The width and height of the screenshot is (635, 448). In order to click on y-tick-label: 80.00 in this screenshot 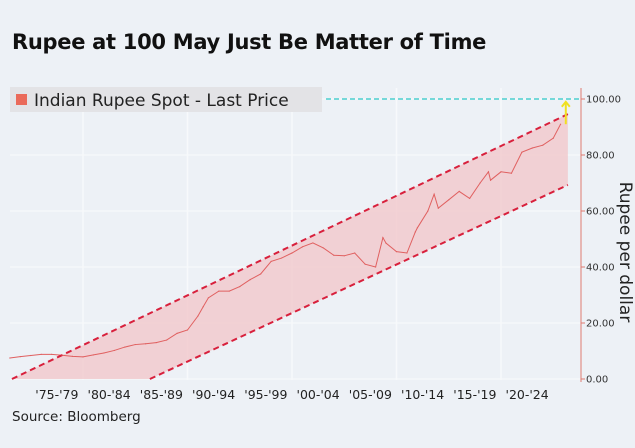, I will do `click(600, 156)`.